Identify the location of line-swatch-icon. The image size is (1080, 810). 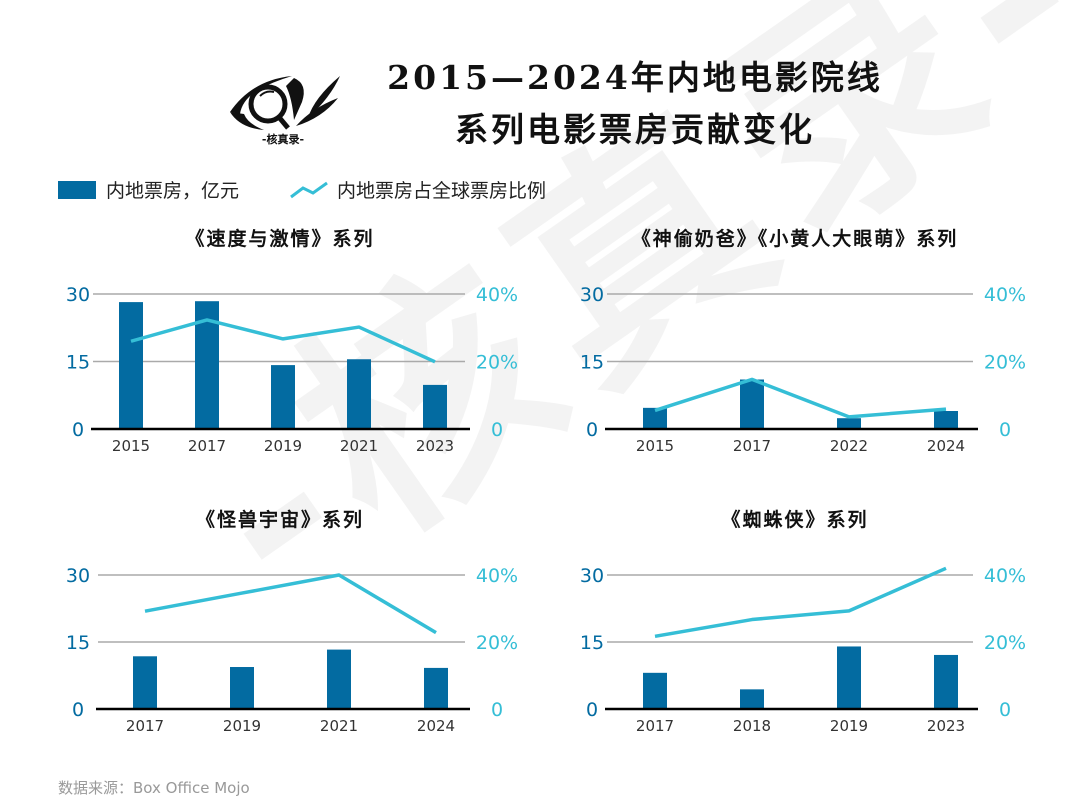
(309, 189).